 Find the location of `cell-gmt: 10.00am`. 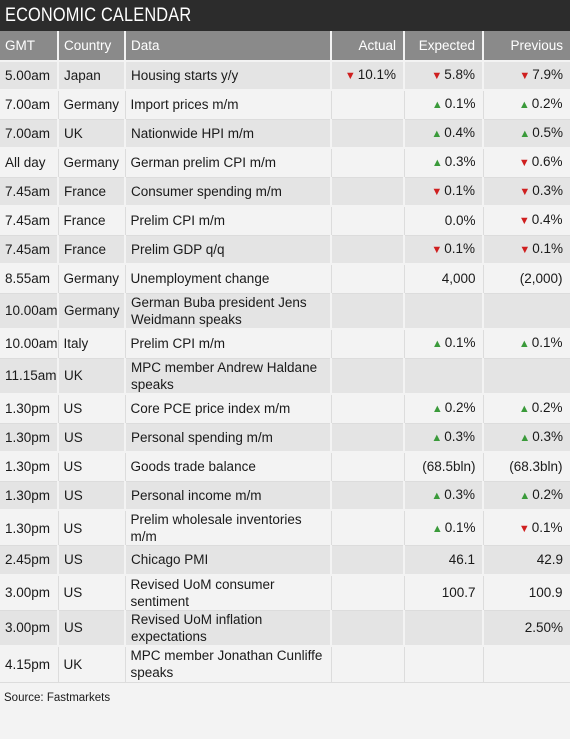

cell-gmt: 10.00am is located at coordinates (29, 311).